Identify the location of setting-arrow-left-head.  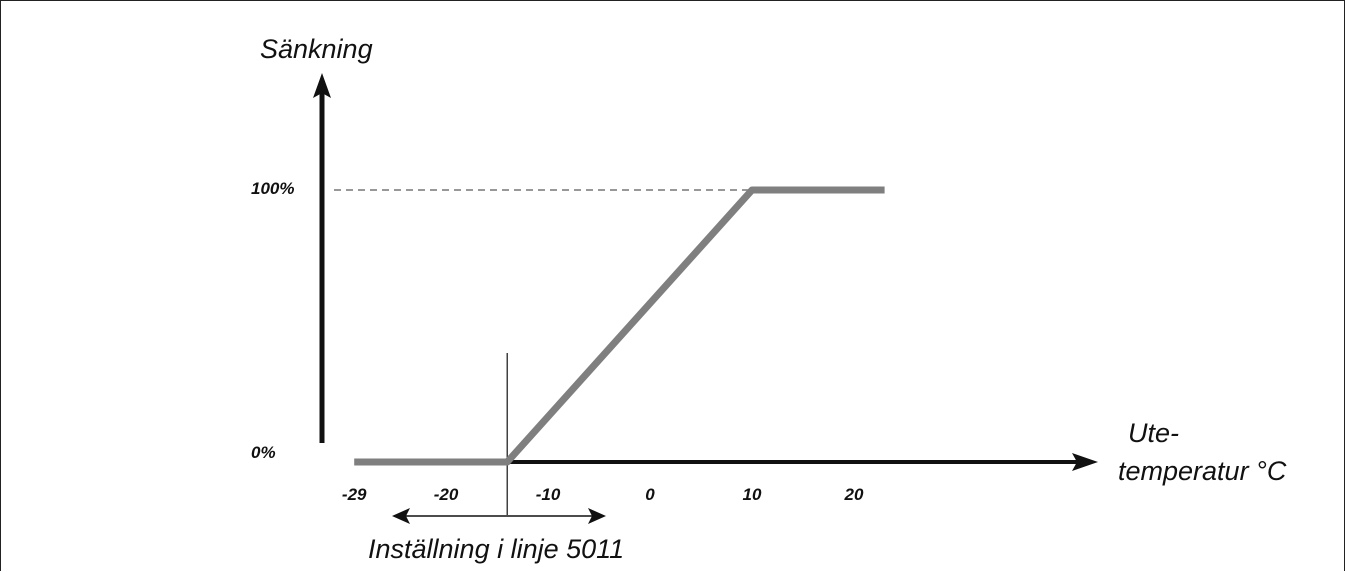
(401, 516).